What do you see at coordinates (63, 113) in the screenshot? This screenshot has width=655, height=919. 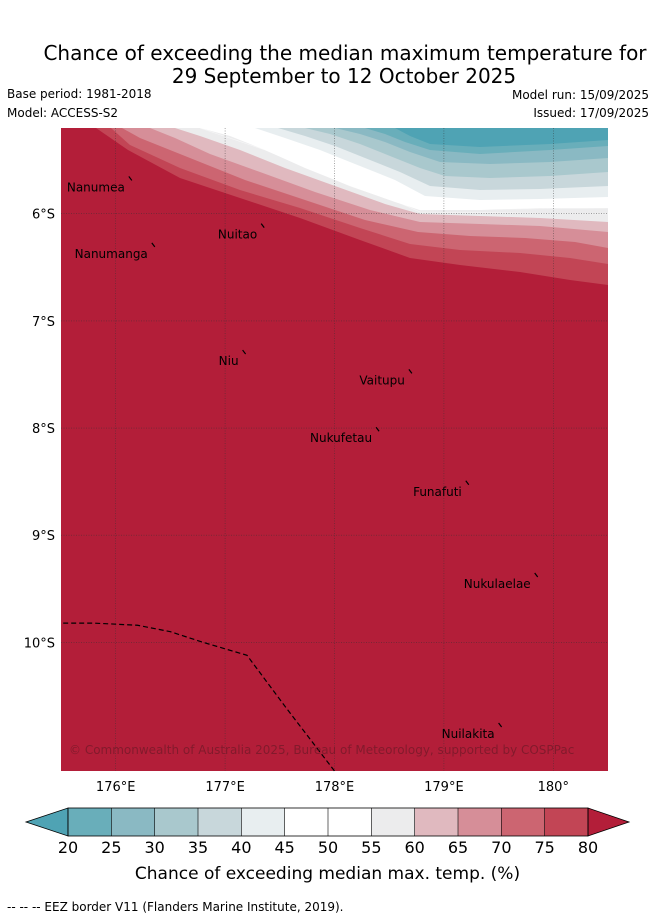 I see `model-name: Model: ACCESS-S2` at bounding box center [63, 113].